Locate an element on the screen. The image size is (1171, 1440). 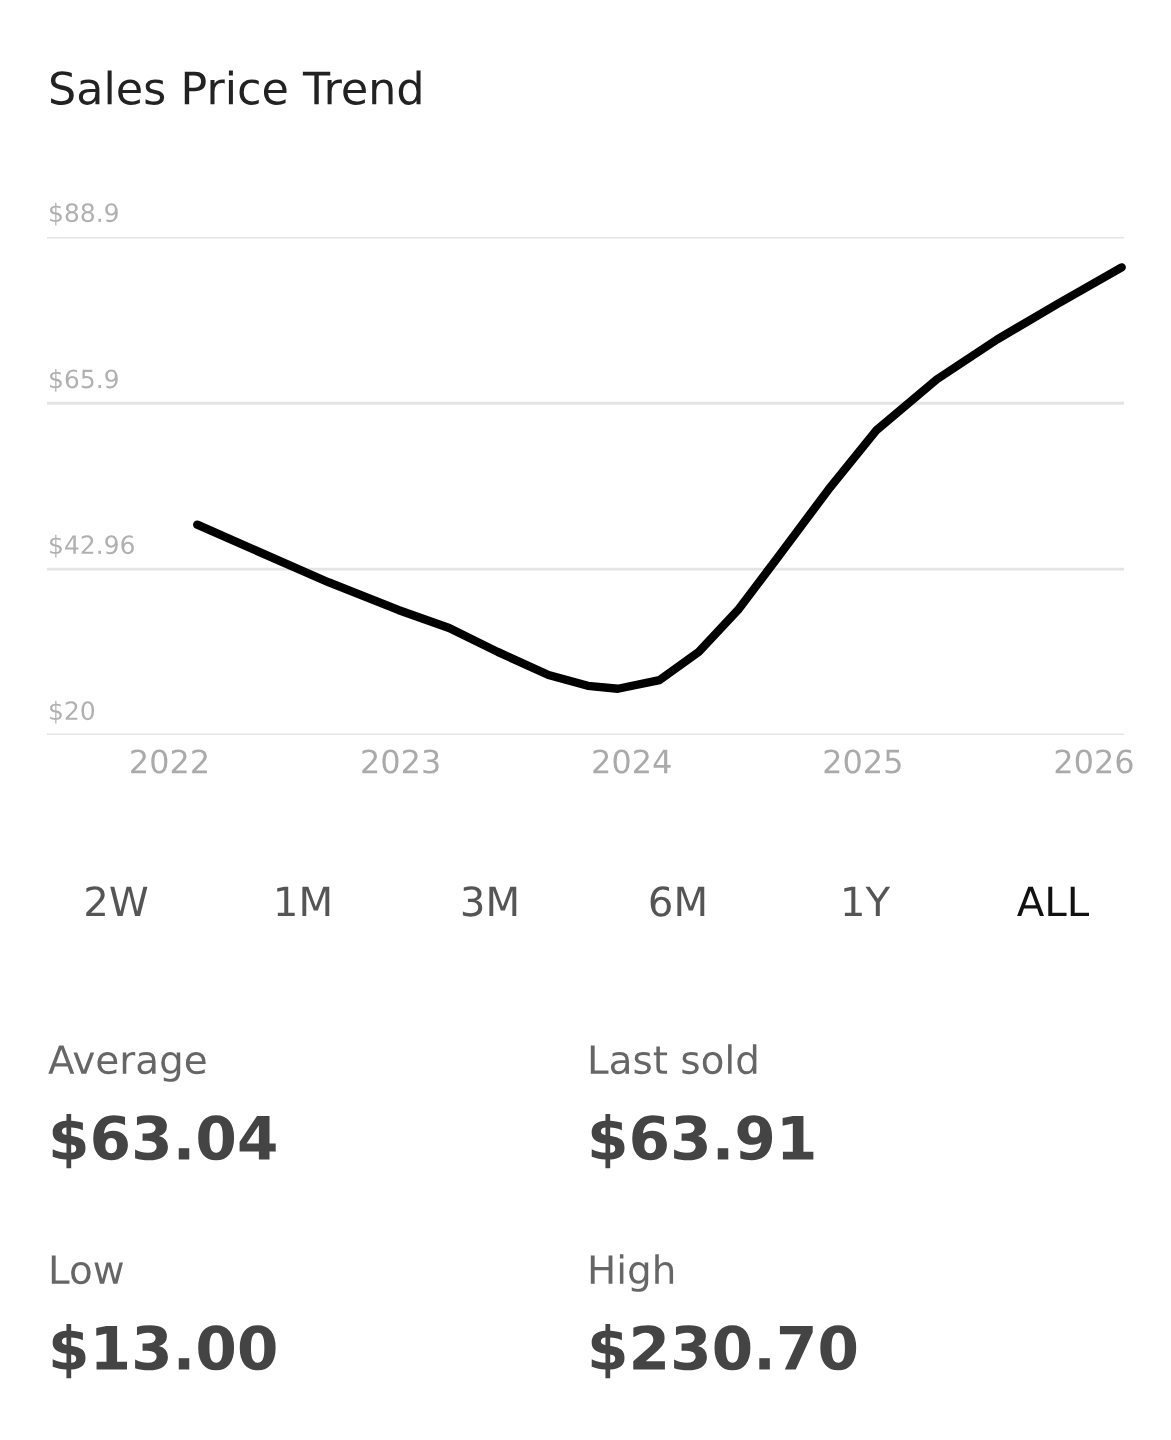
x-tick-label: 2024 is located at coordinates (632, 761).